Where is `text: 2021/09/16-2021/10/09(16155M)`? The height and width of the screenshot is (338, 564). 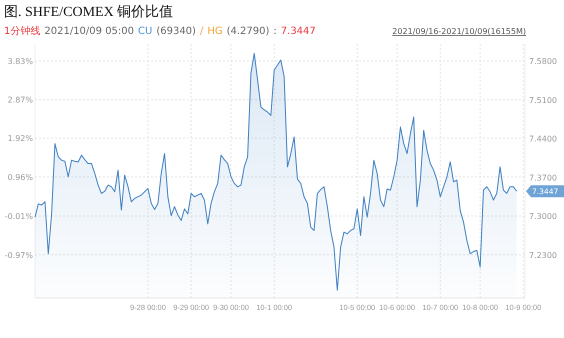
text: 2021/09/16-2021/10/09(16155M) is located at coordinates (459, 31).